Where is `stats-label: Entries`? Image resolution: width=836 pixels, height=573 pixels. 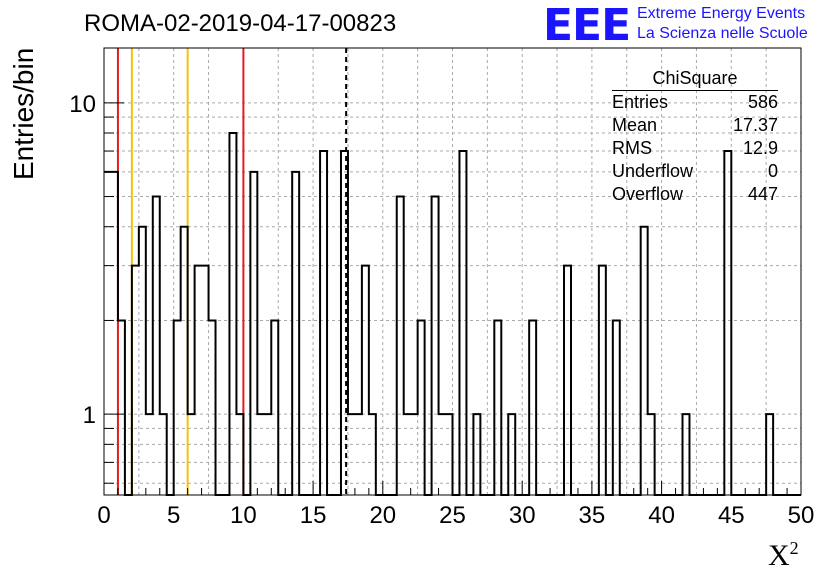
stats-label: Entries is located at coordinates (640, 102).